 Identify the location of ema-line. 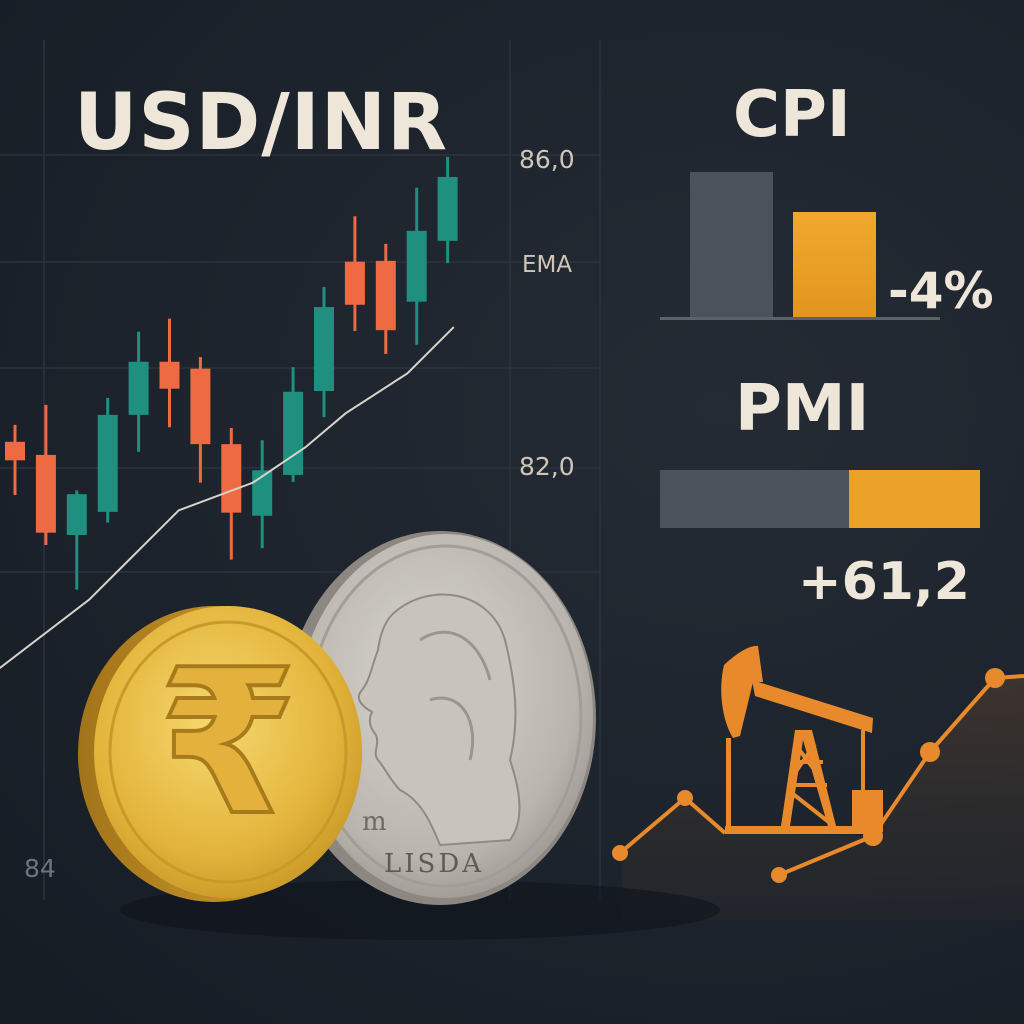
(227, 497).